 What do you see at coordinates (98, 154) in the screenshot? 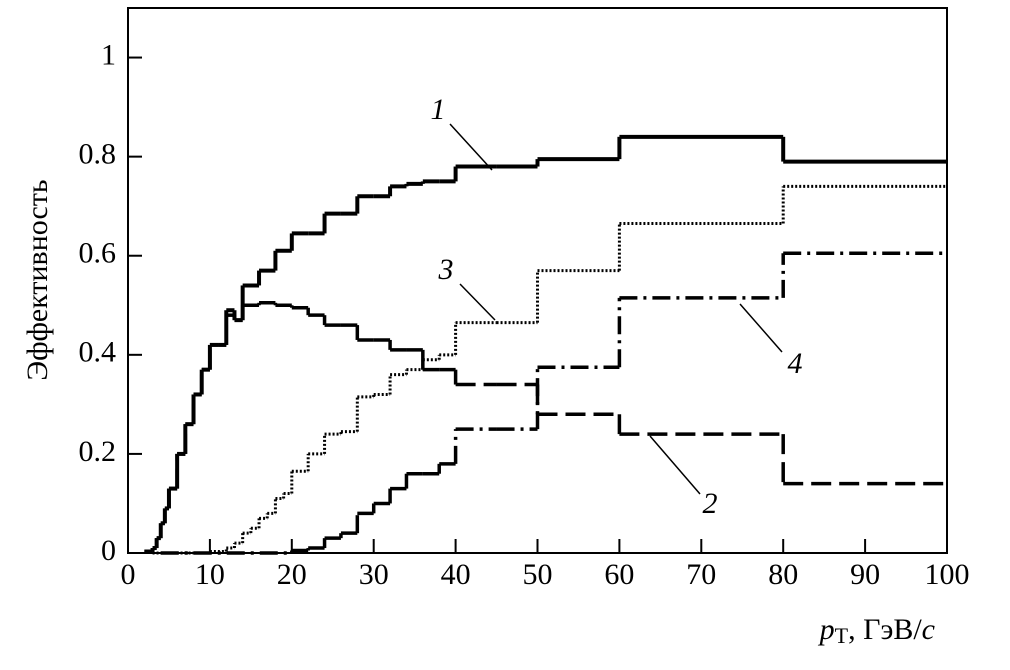
I see `y-tick-label: 0.8` at bounding box center [98, 154].